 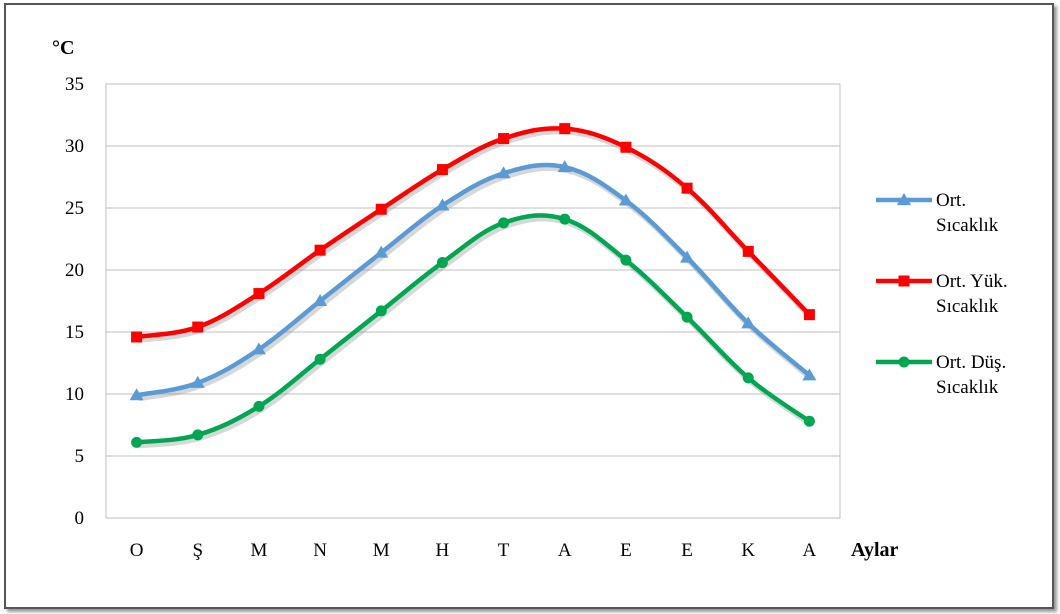 What do you see at coordinates (941, 375) in the screenshot?
I see `legend-item-3: Ort. Düş. Sıcaklık` at bounding box center [941, 375].